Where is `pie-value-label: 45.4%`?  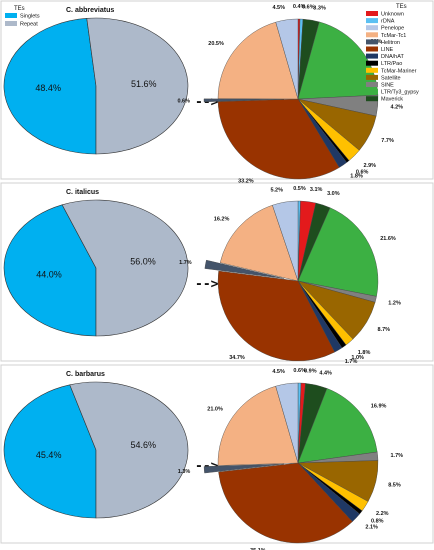 pie-value-label: 45.4% is located at coordinates (49, 455).